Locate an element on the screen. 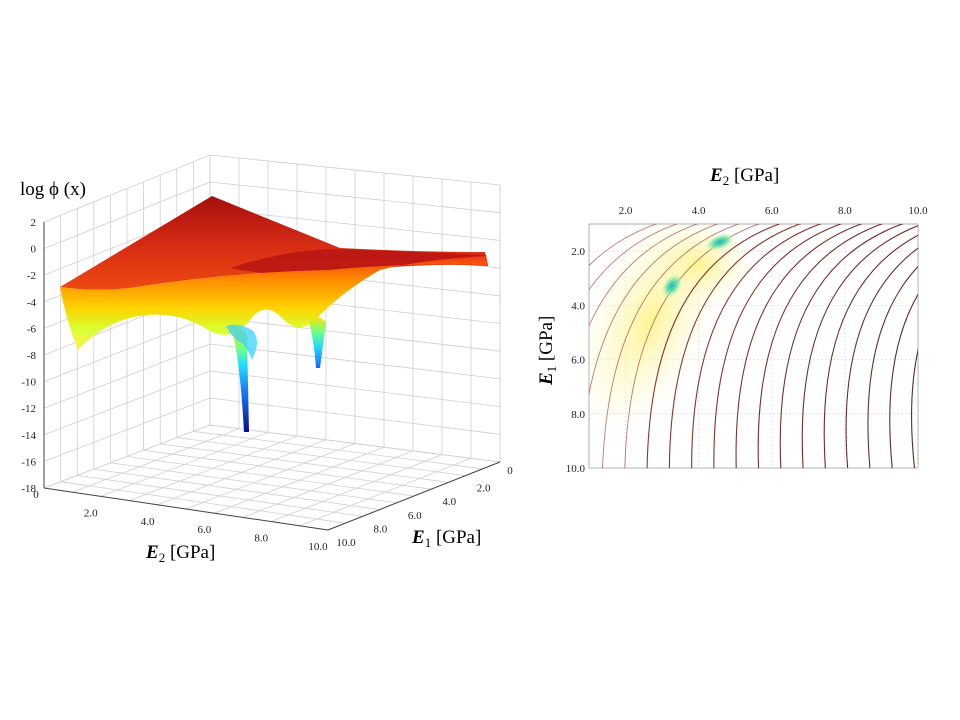 This screenshot has width=960, height=720. z-tick-label: -10 is located at coordinates (28, 383).